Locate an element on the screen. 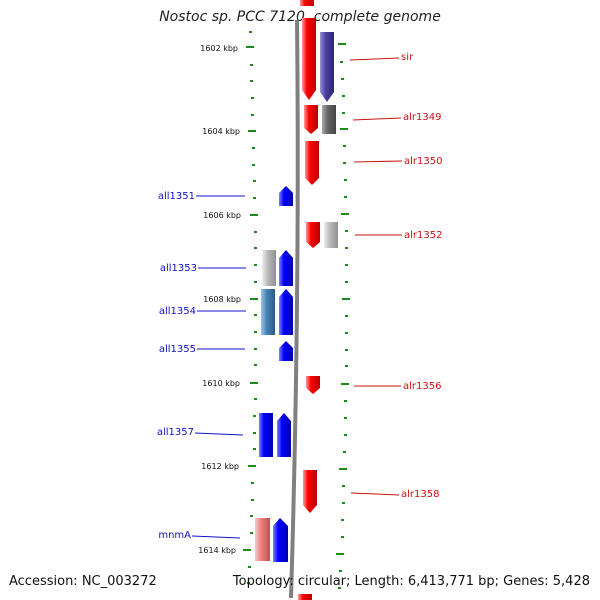 This screenshot has width=600, height=600. gene-label-alr1356: alr1356 is located at coordinates (422, 386).